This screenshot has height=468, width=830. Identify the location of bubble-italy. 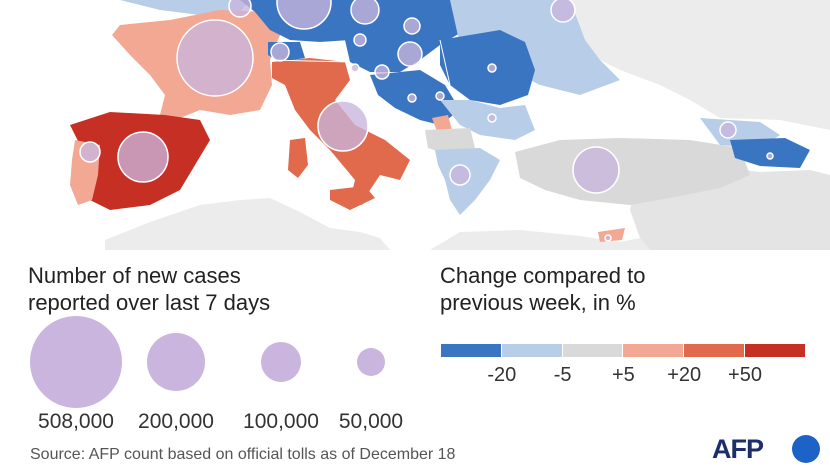
(343, 126).